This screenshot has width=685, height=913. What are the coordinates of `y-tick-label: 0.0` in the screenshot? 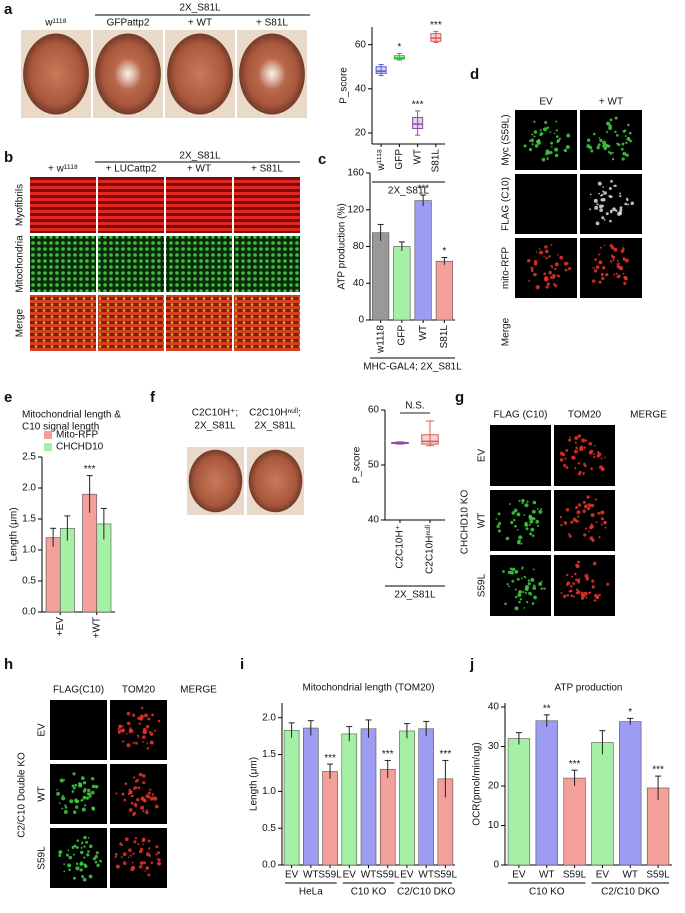 It's located at (269, 865).